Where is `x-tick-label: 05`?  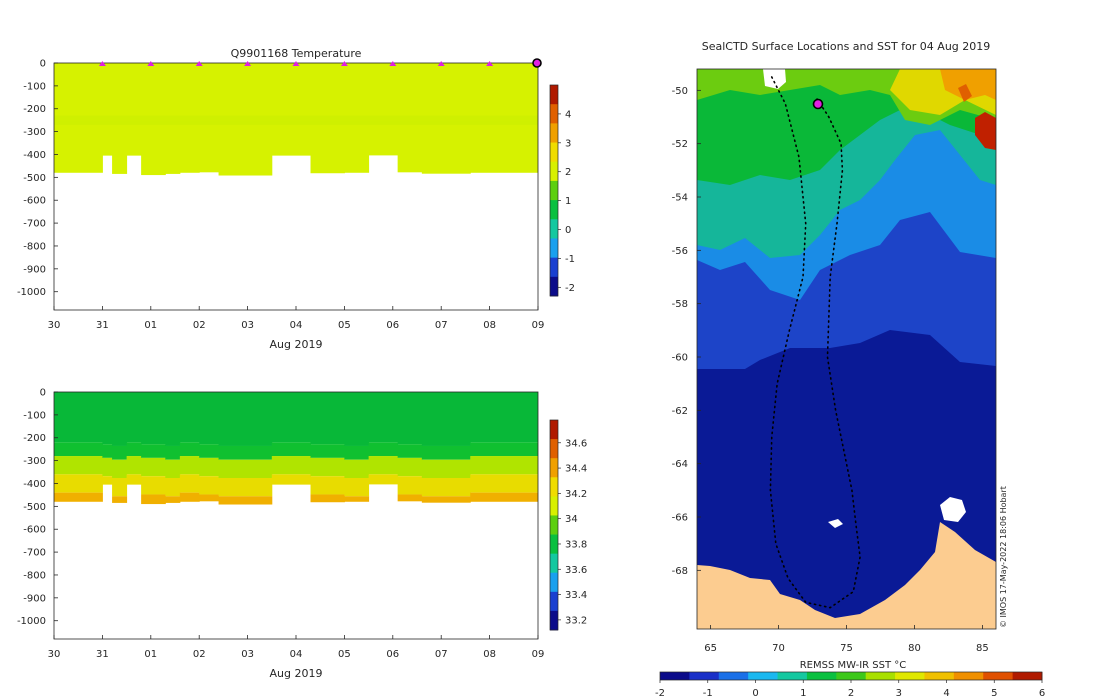 x-tick-label: 05 is located at coordinates (344, 654).